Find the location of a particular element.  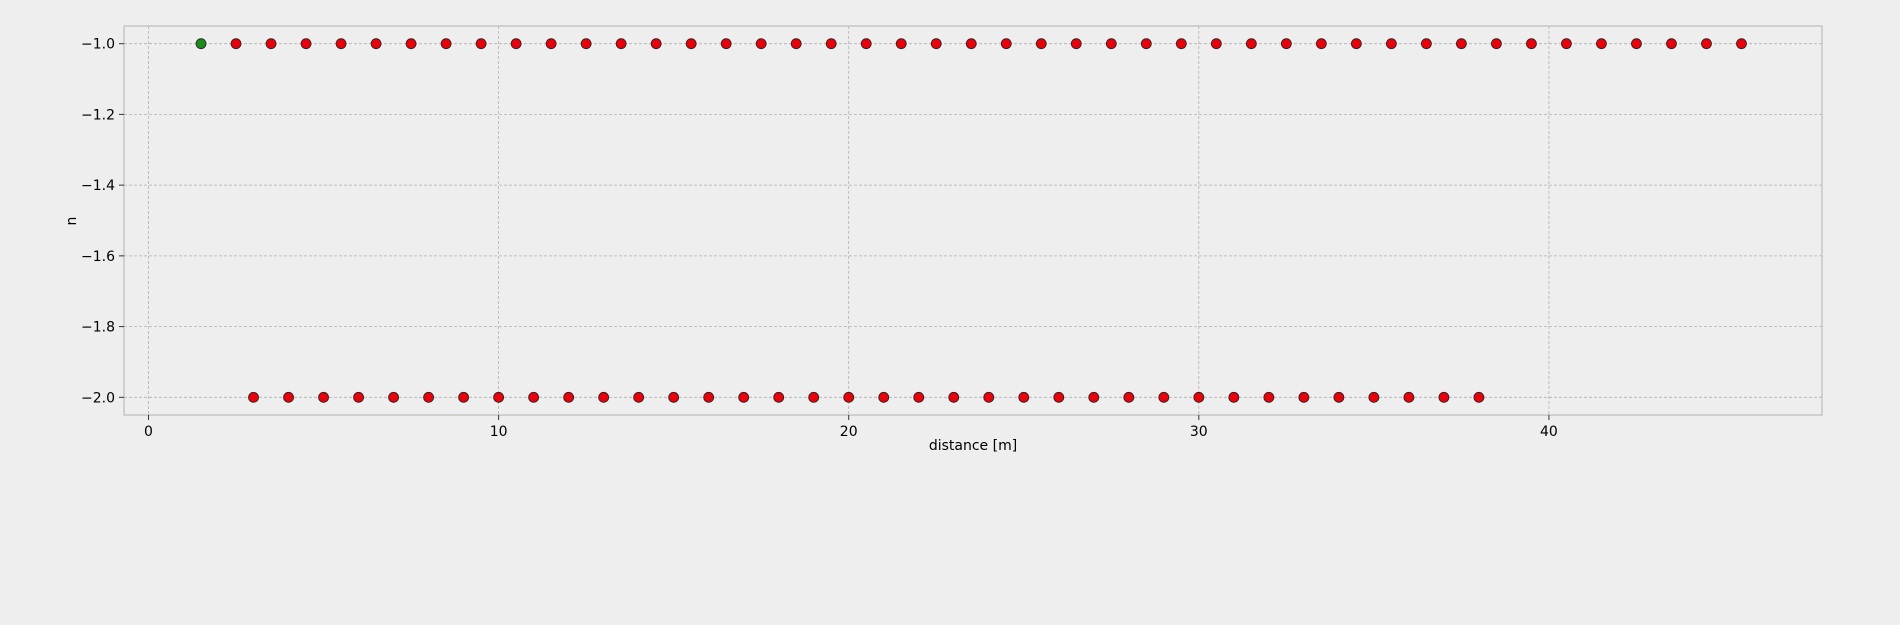

x-axis-label: distance [m] is located at coordinates (973, 446).